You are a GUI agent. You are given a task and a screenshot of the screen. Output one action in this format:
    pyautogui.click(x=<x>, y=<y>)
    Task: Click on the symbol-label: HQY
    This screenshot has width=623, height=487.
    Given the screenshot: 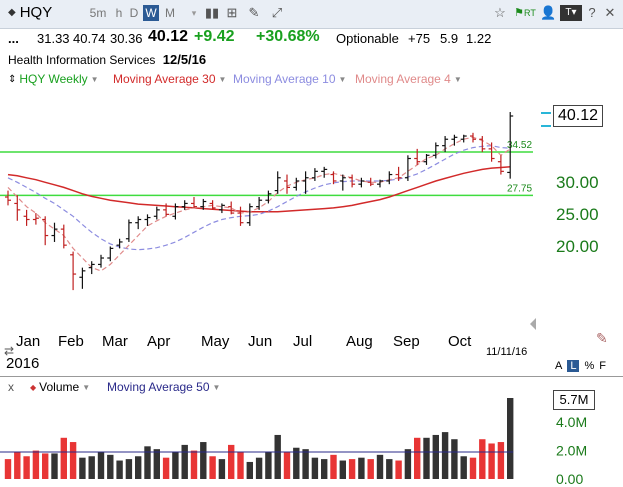 What is the action you would take?
    pyautogui.click(x=36, y=12)
    